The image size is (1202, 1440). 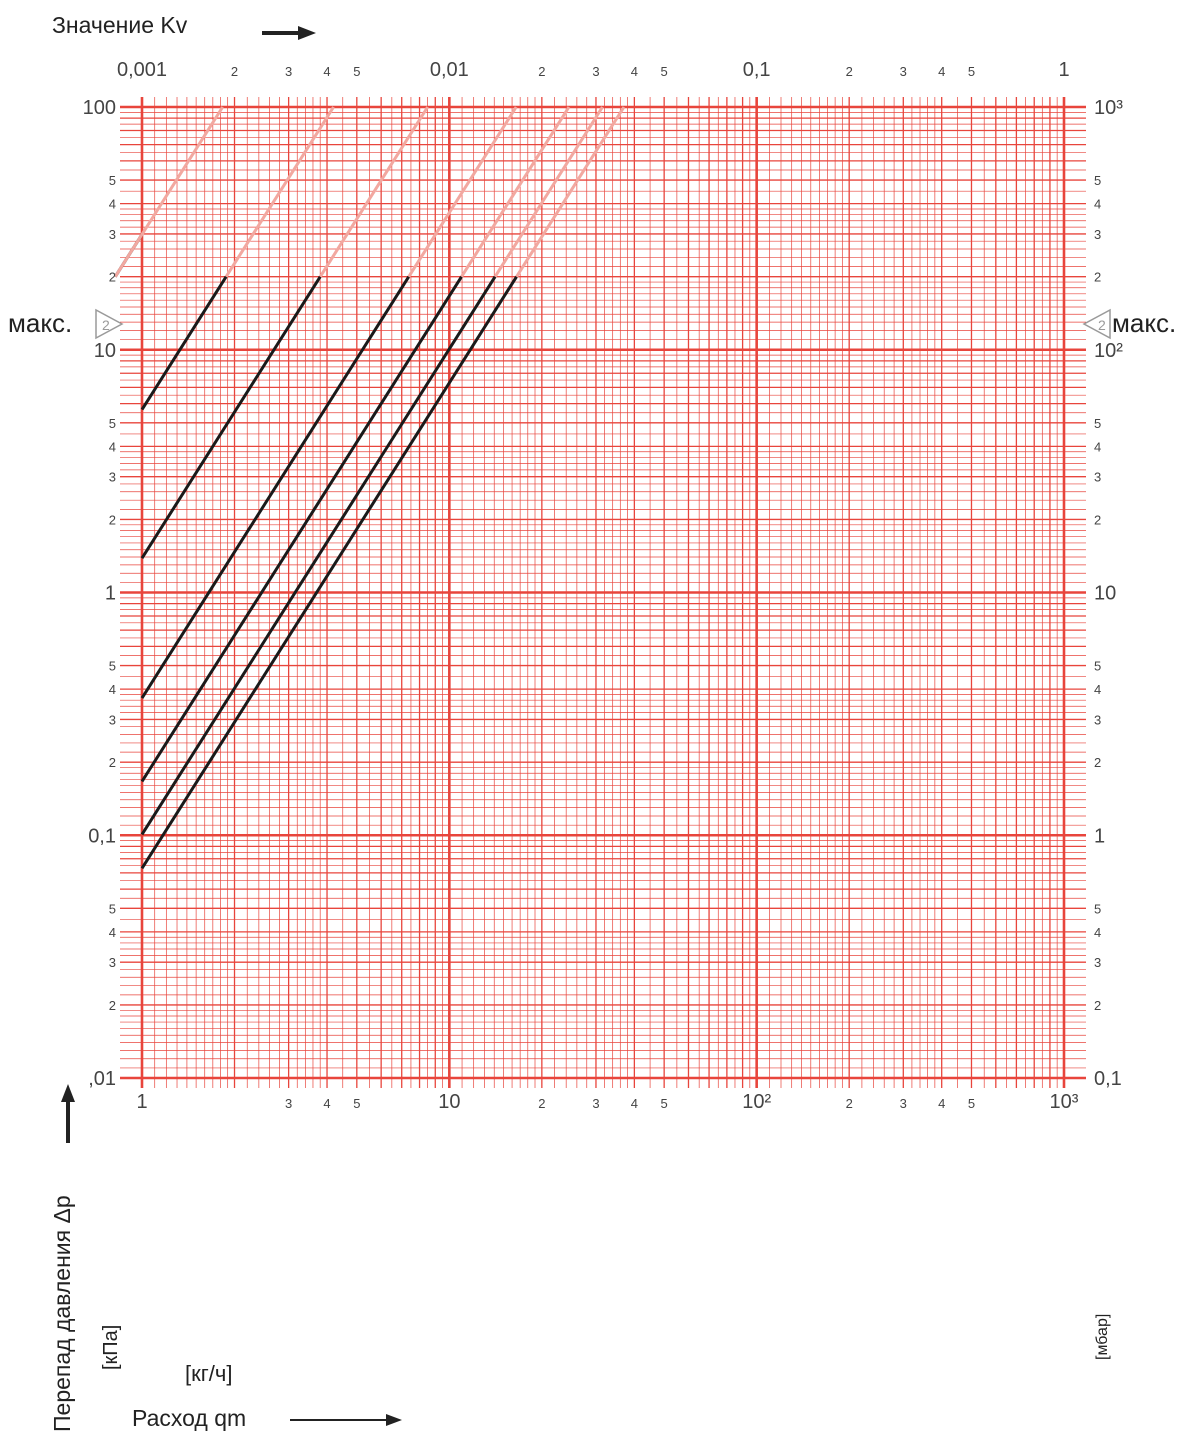 What do you see at coordinates (1096, 324) in the screenshot?
I see `max-triangle-right-icon` at bounding box center [1096, 324].